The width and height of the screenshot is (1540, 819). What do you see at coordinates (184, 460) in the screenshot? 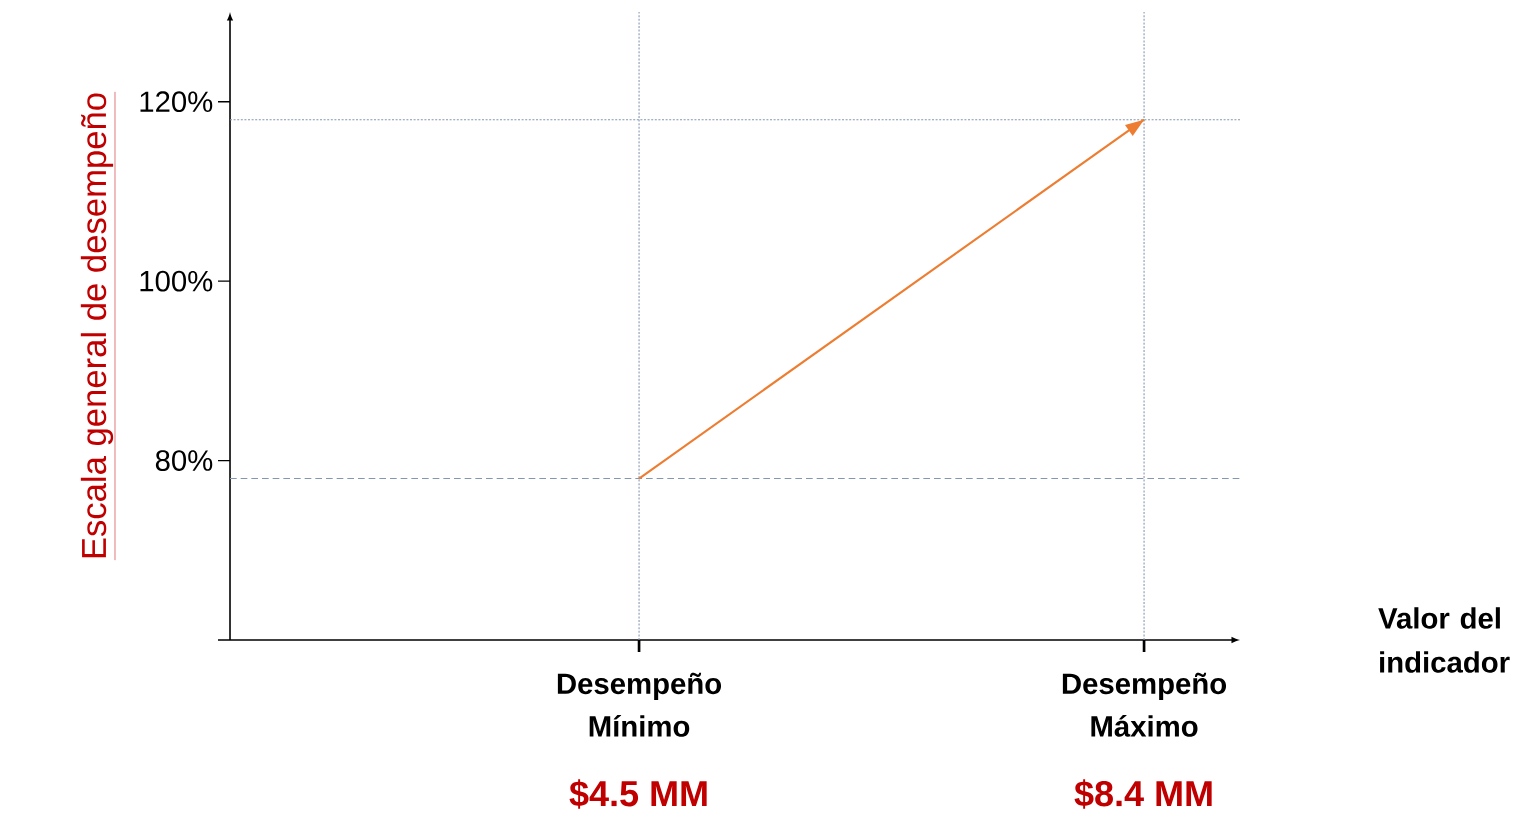
I see `y-tick-label: 80%` at bounding box center [184, 460].